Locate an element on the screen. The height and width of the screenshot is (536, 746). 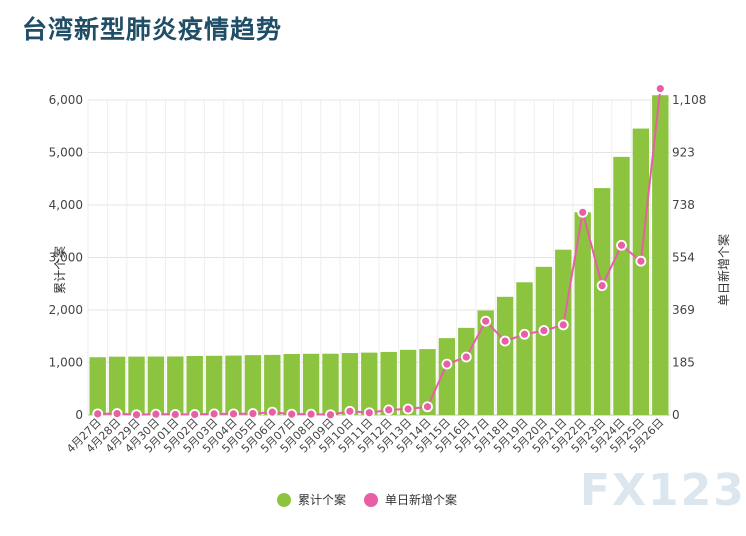
y-axis-ticks: 0 1,000 2,000 3,000 4,000 5,000 6,000 is located at coordinates (66, 257).